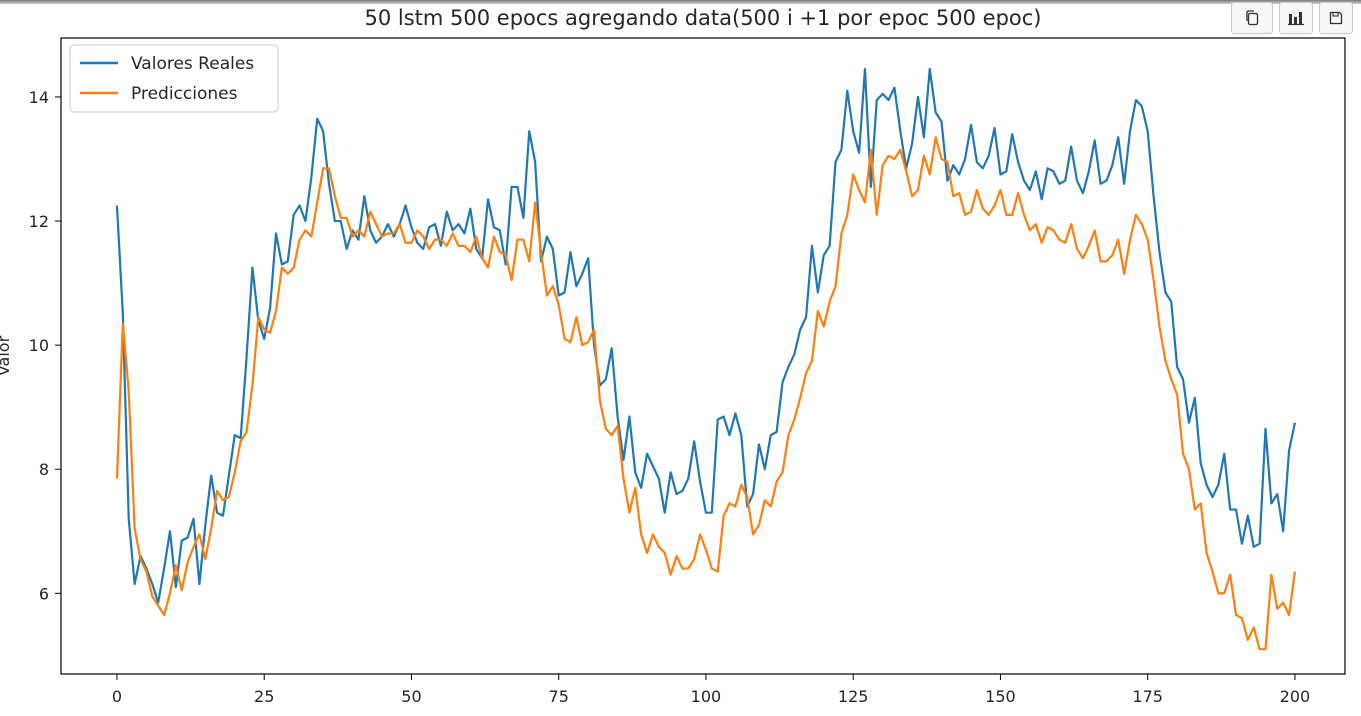 This screenshot has width=1361, height=716. I want to click on y-axis-label: Valor, so click(6, 355).